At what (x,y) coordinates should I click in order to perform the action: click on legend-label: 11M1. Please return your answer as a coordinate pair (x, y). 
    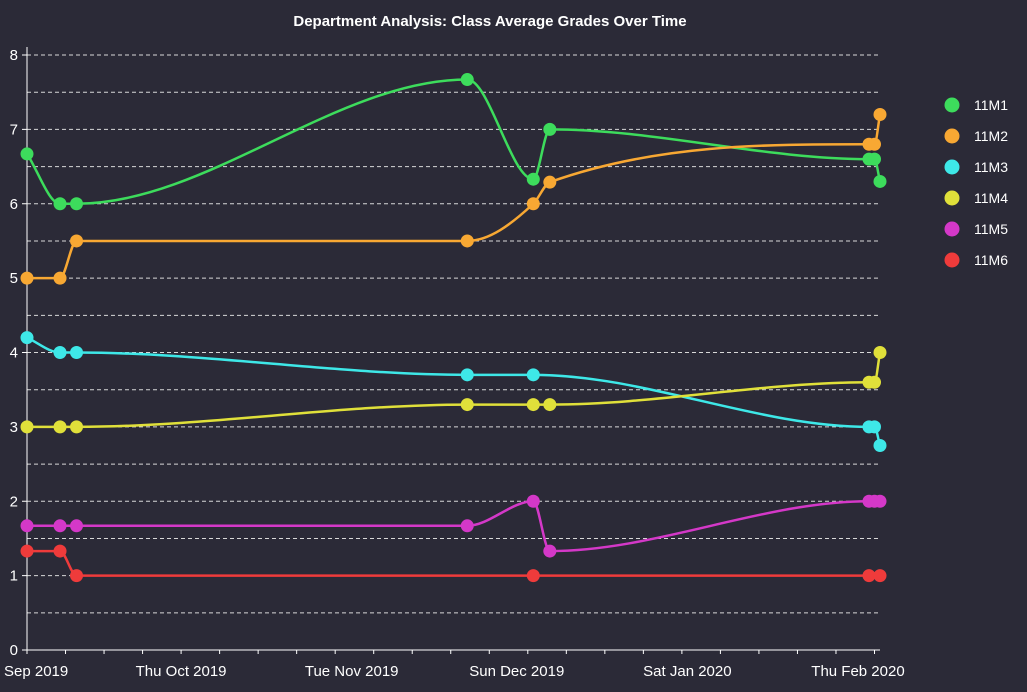
    Looking at the image, I should click on (991, 105).